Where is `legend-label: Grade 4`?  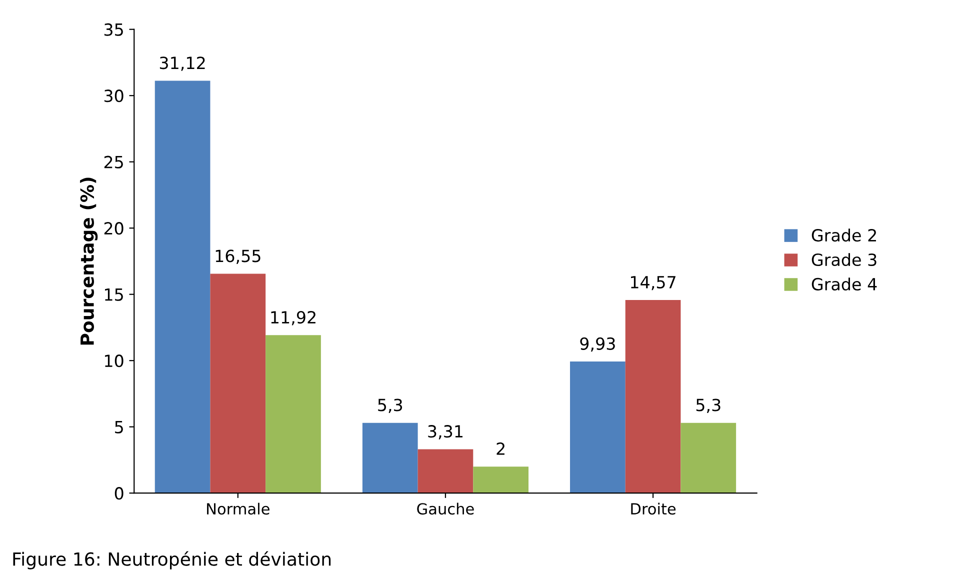 legend-label: Grade 4 is located at coordinates (844, 284).